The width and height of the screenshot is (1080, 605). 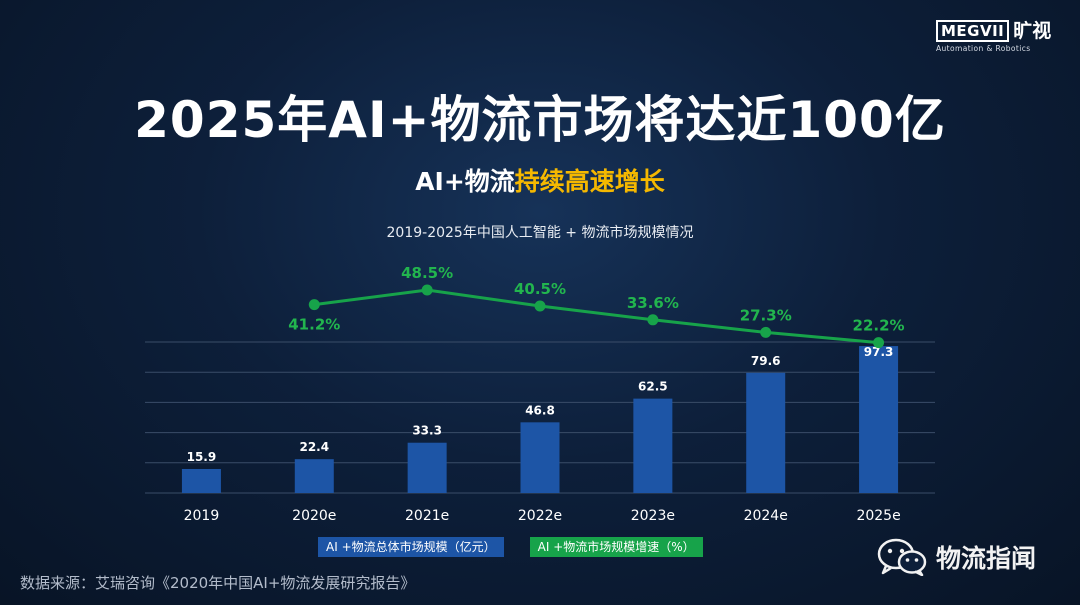 What do you see at coordinates (879, 343) in the screenshot?
I see `growth-point-2025e` at bounding box center [879, 343].